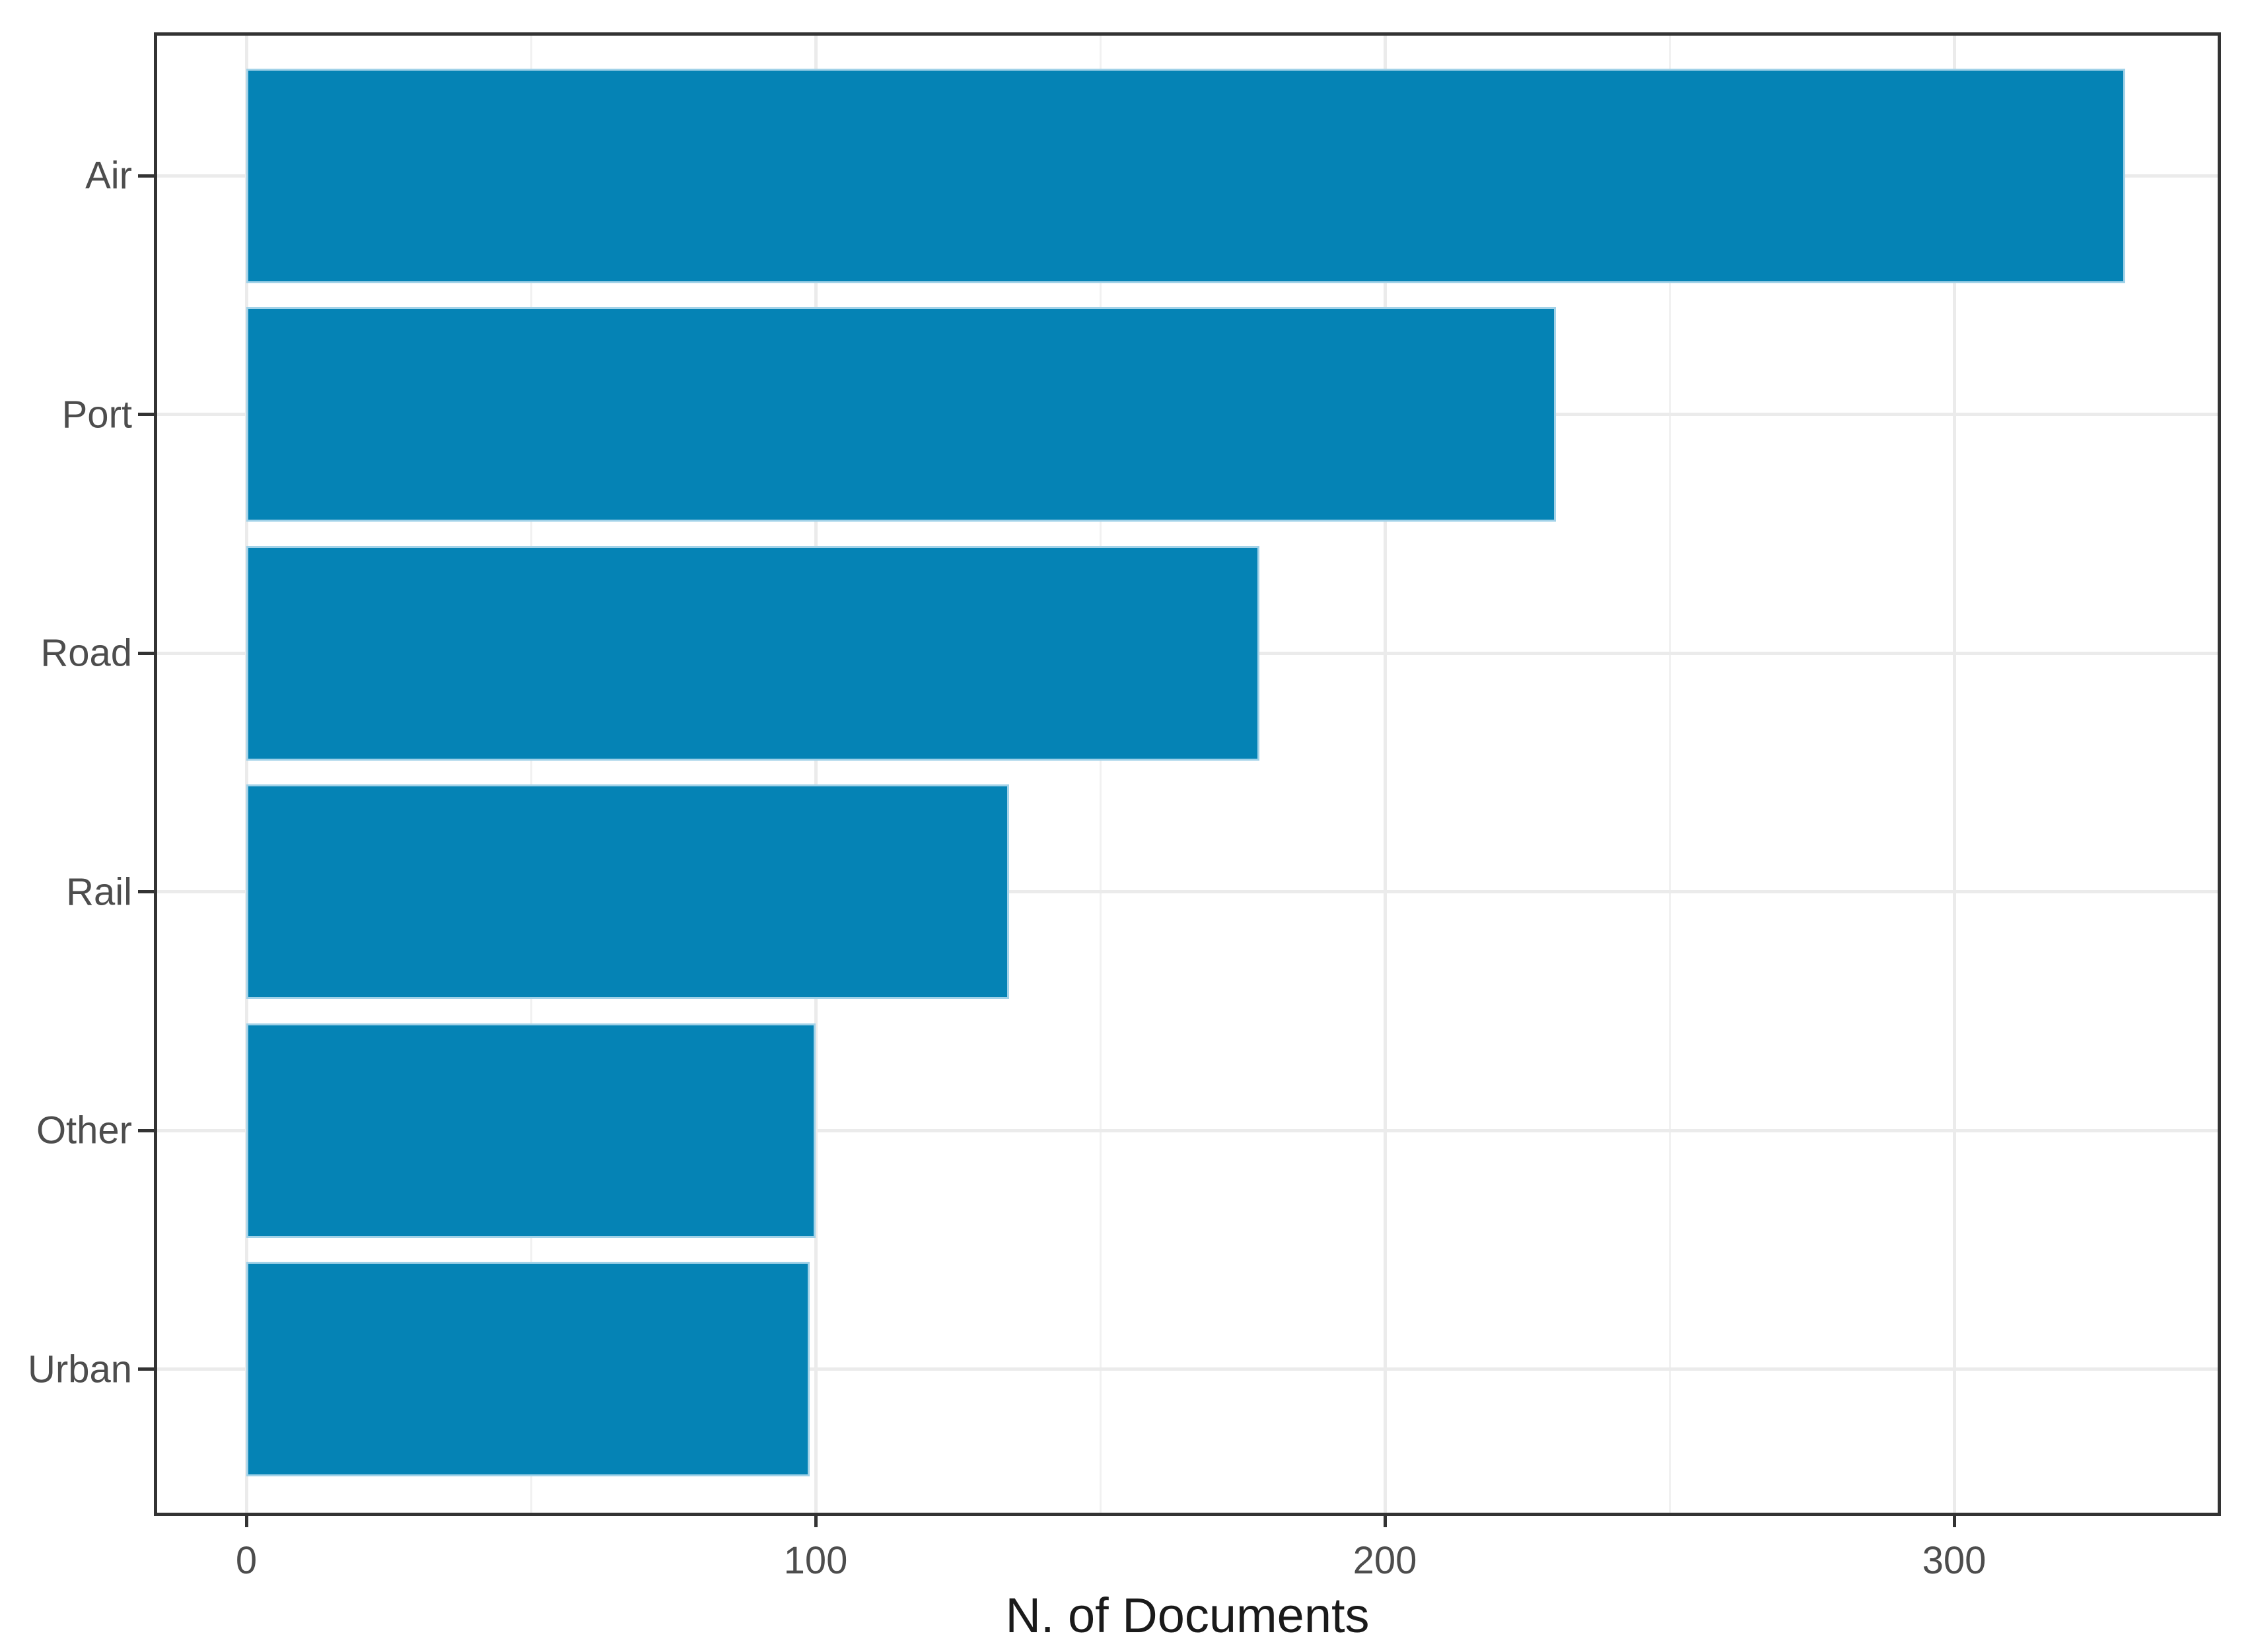  Describe the element at coordinates (86, 653) in the screenshot. I see `y-axis-label-road: Road` at that location.